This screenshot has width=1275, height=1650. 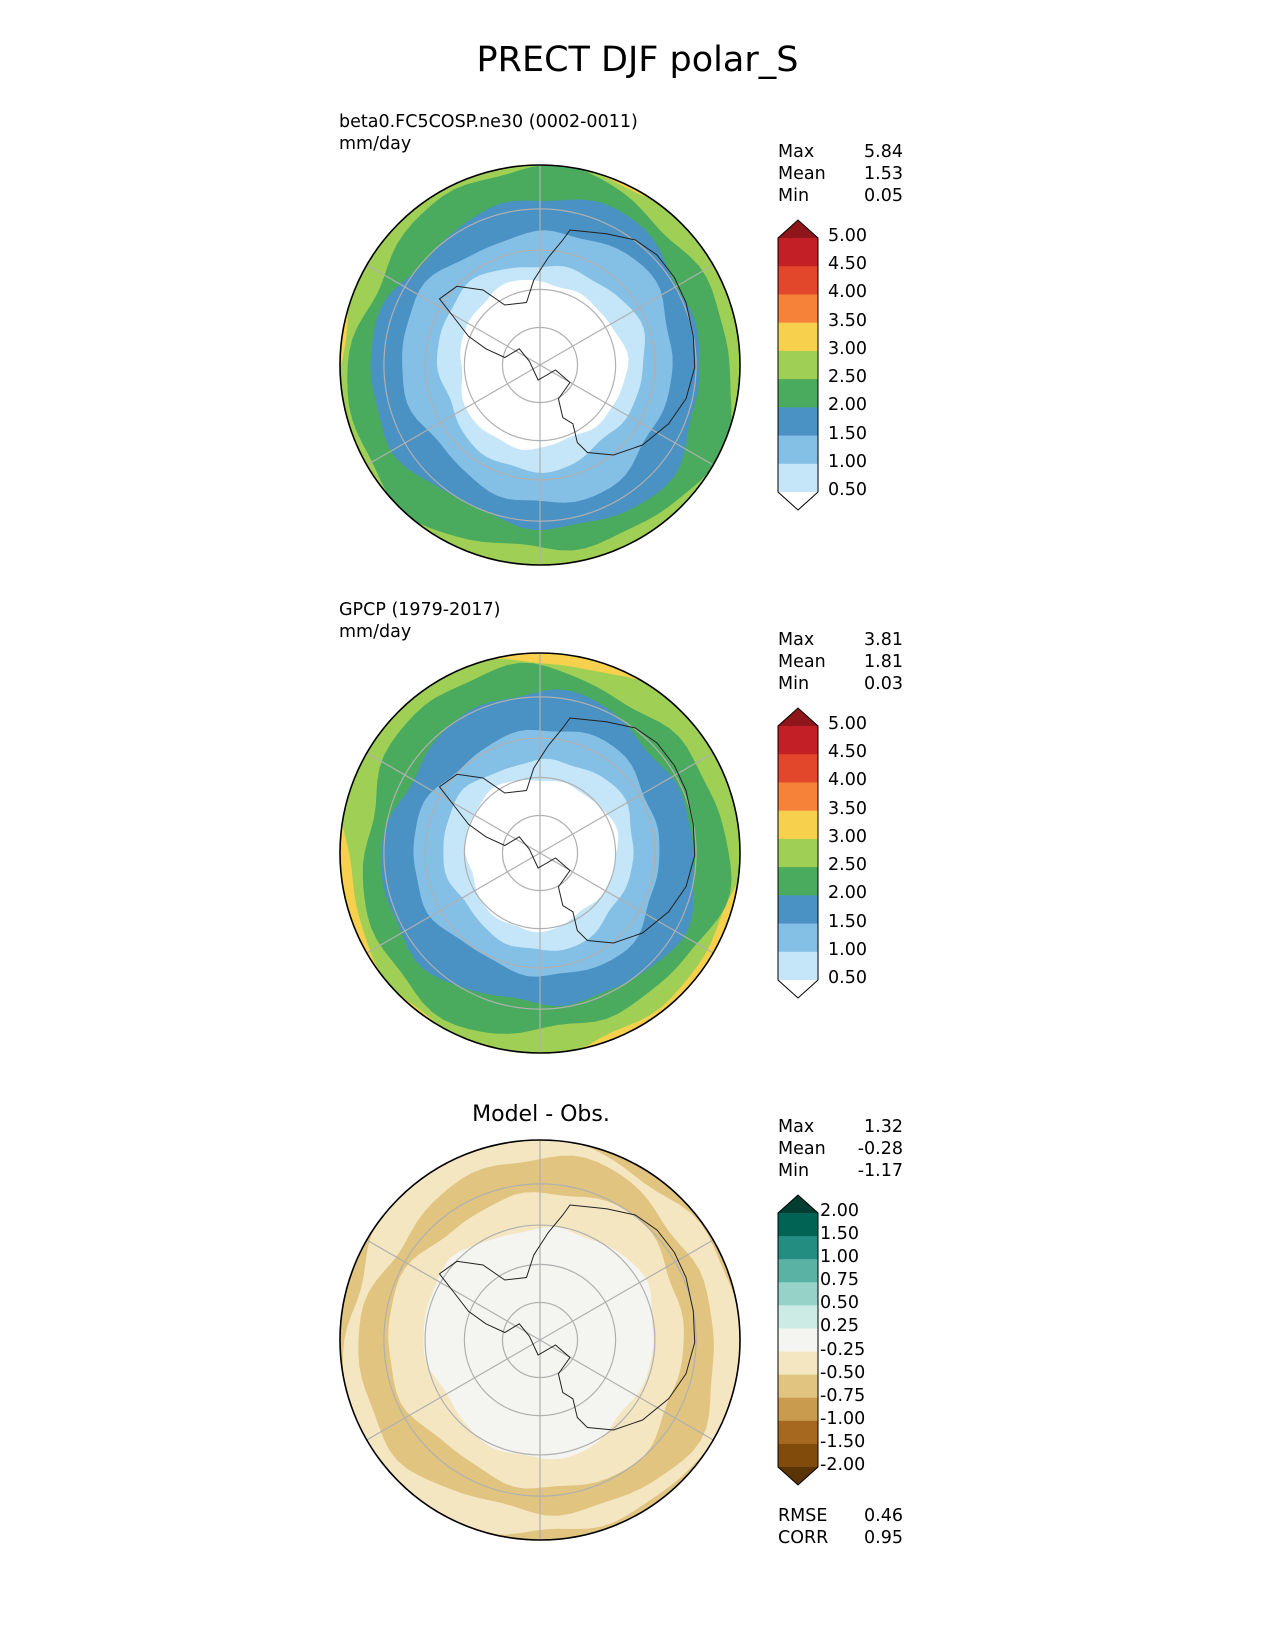 What do you see at coordinates (420, 621) in the screenshot?
I see `panel-ref-label: GPCP (1979-2017) mm/day` at bounding box center [420, 621].